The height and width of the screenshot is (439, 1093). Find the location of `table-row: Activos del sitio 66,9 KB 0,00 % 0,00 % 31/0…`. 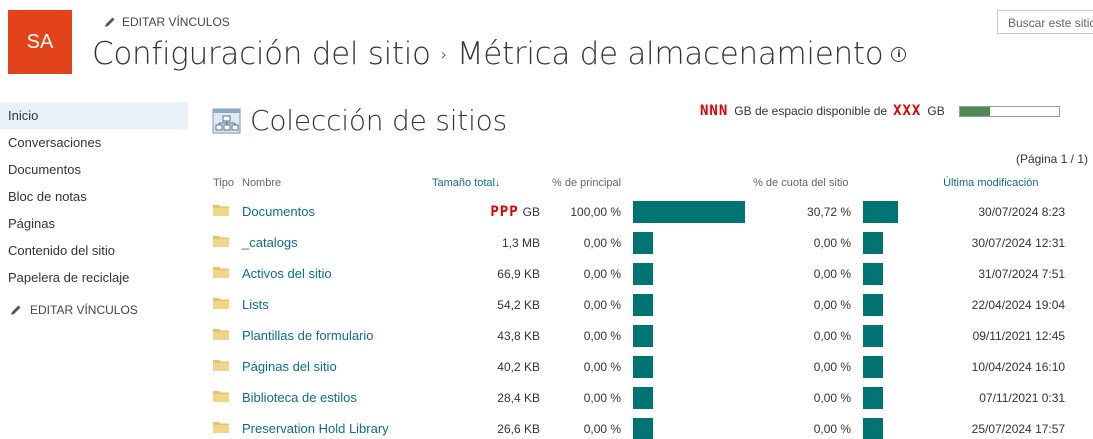

table-row: Activos del sitio 66,9 KB 0,00 % 0,00 % 31/0… is located at coordinates (639, 273).